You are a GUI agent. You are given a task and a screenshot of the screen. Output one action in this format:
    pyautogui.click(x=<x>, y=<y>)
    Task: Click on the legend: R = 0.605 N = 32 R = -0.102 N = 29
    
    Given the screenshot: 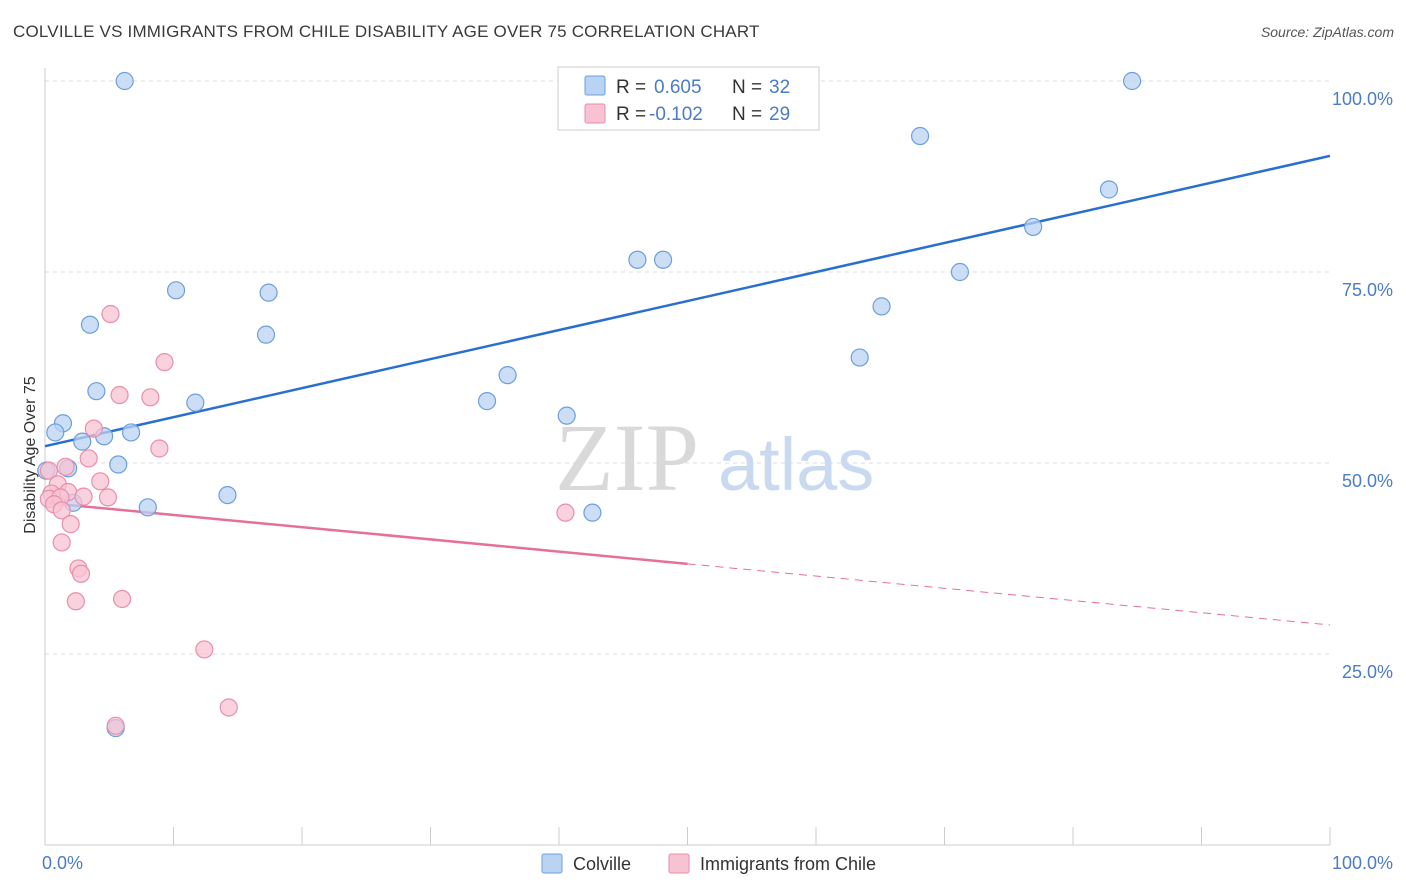 What is the action you would take?
    pyautogui.click(x=688, y=98)
    